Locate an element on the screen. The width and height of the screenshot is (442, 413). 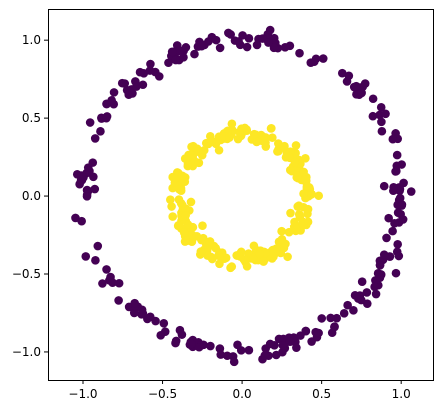
y-tick-label: 1.0 is located at coordinates (31, 40).